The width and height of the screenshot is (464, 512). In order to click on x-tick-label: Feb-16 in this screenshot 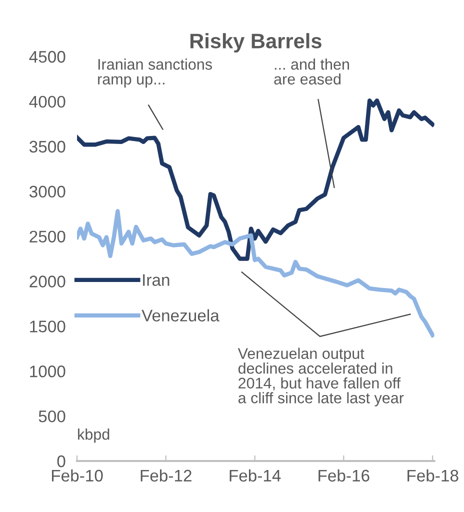, I will do `click(344, 475)`.